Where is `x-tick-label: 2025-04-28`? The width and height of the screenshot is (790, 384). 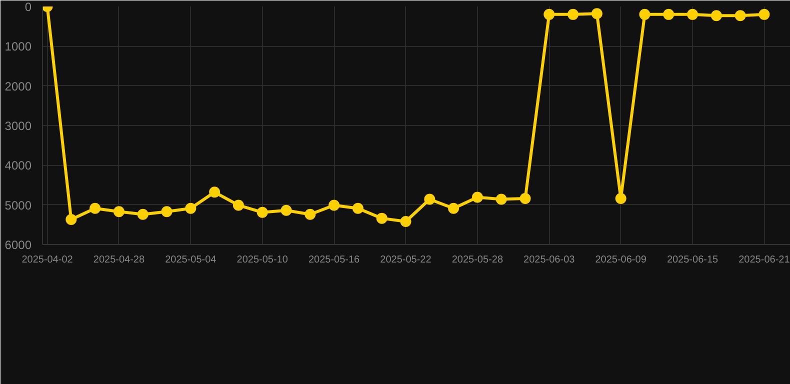
x-tick-label: 2025-04-28 is located at coordinates (119, 260).